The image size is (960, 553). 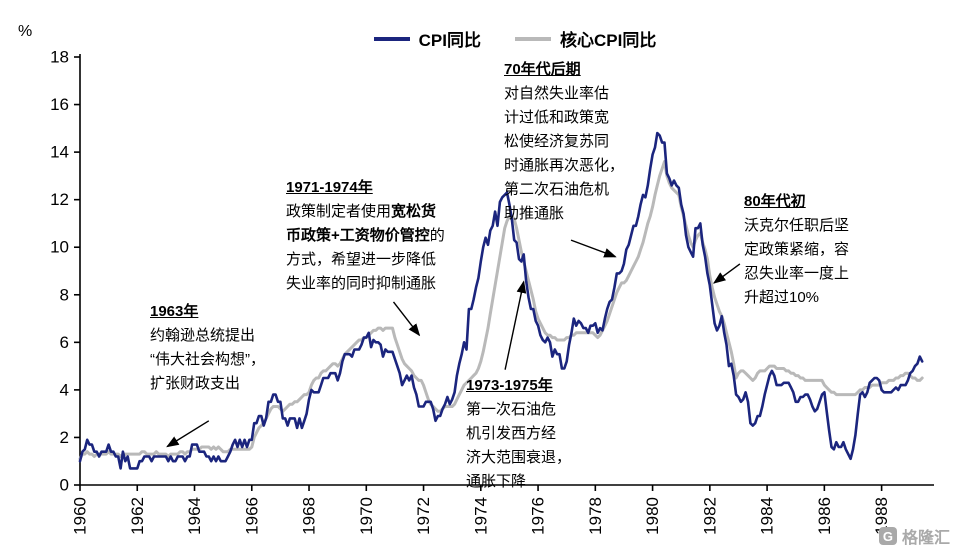 What do you see at coordinates (207, 359) in the screenshot?
I see `annotation-text-line: “伟大社会构想”，` at bounding box center [207, 359].